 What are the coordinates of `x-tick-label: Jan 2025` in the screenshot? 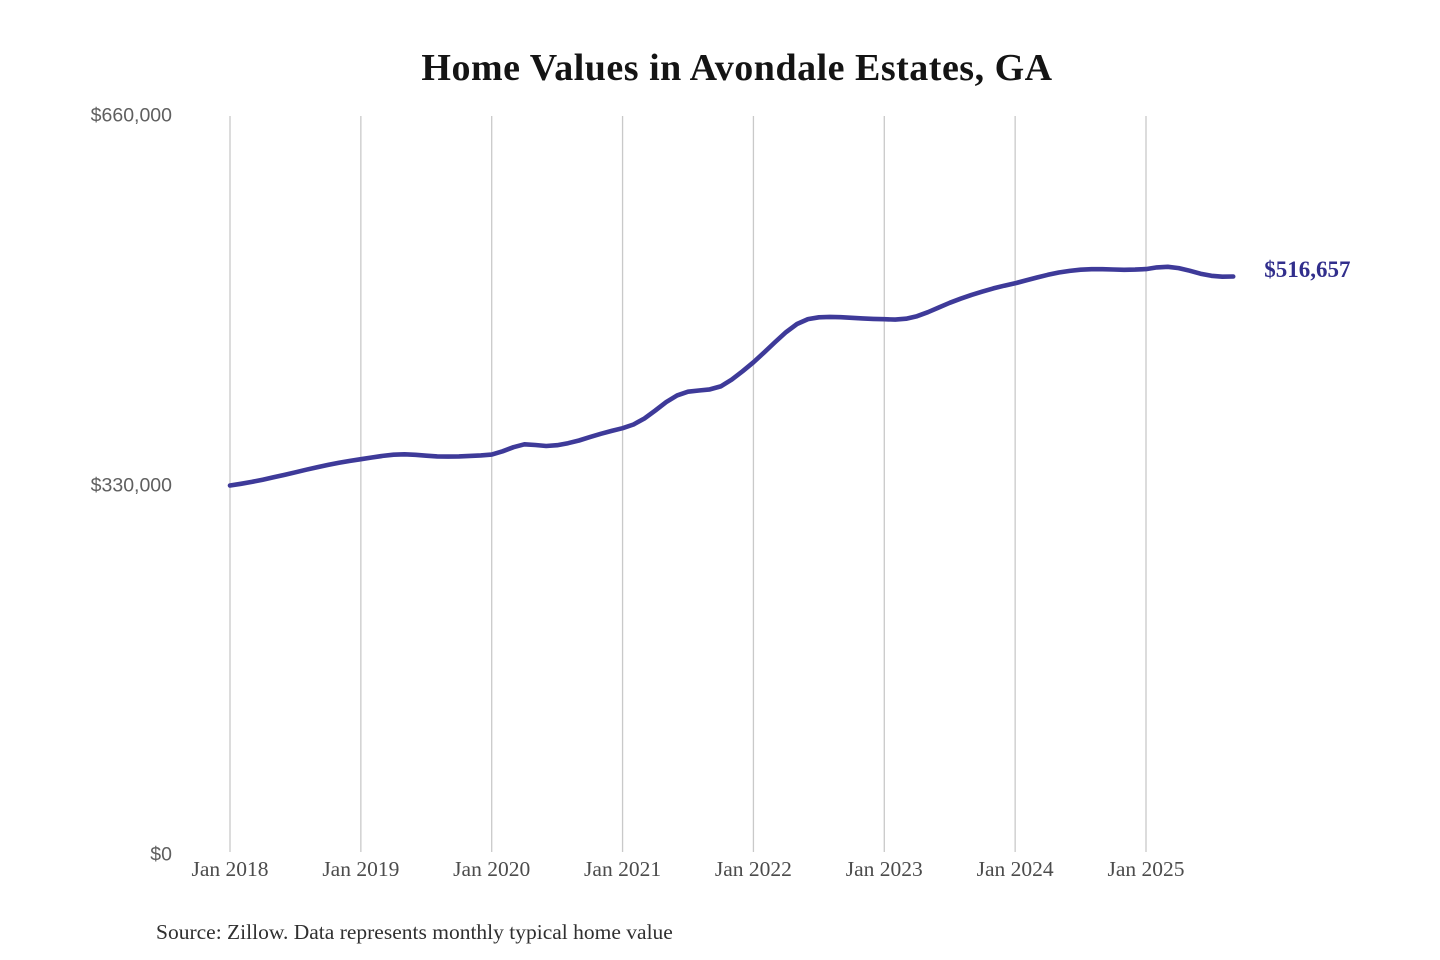 It's located at (1146, 869).